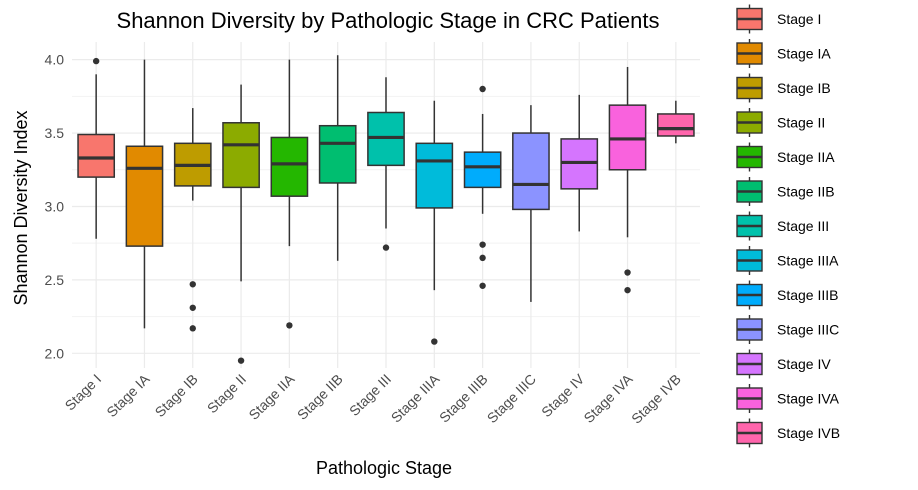 Image resolution: width=918 pixels, height=490 pixels. I want to click on y-tick-label: 3.5, so click(55, 133).